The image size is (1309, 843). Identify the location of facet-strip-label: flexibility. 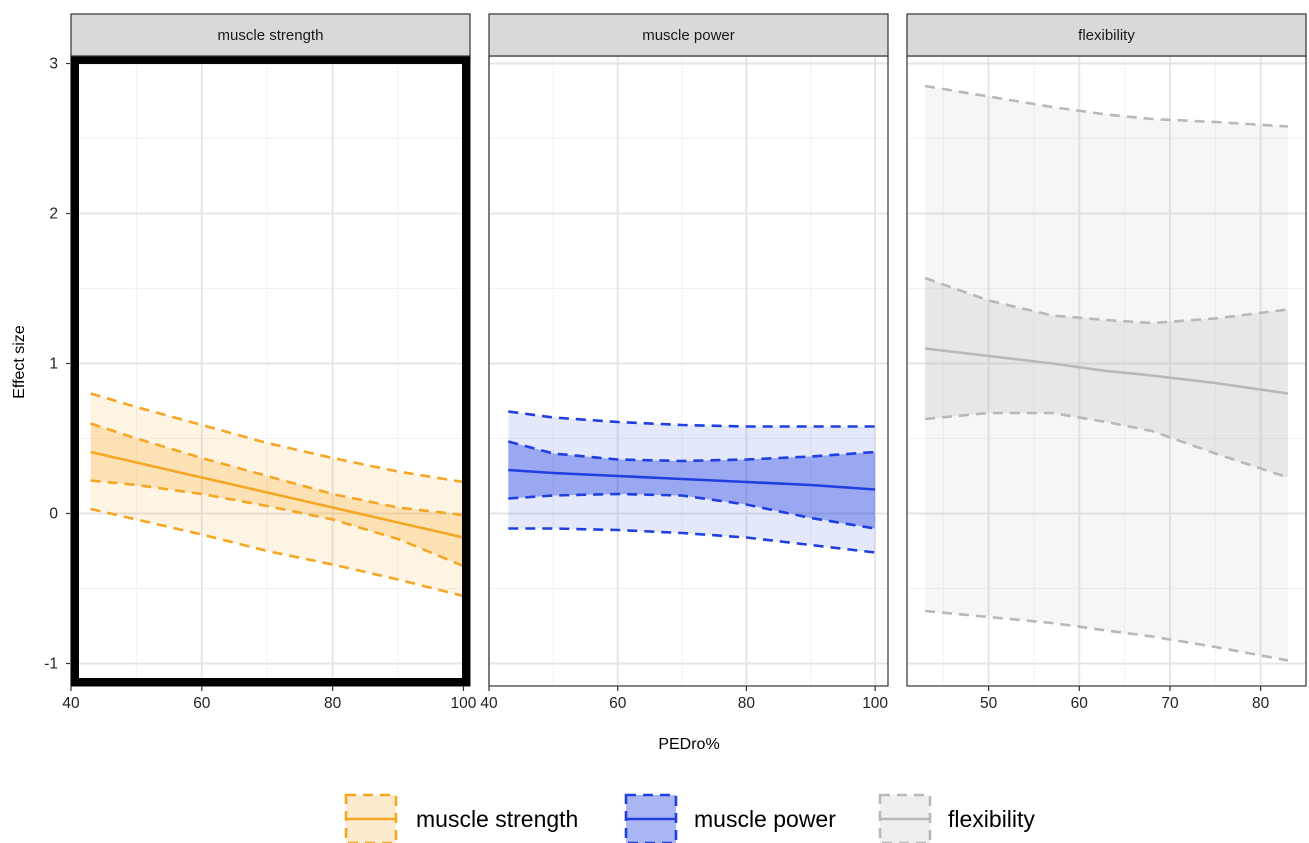
(1106, 35).